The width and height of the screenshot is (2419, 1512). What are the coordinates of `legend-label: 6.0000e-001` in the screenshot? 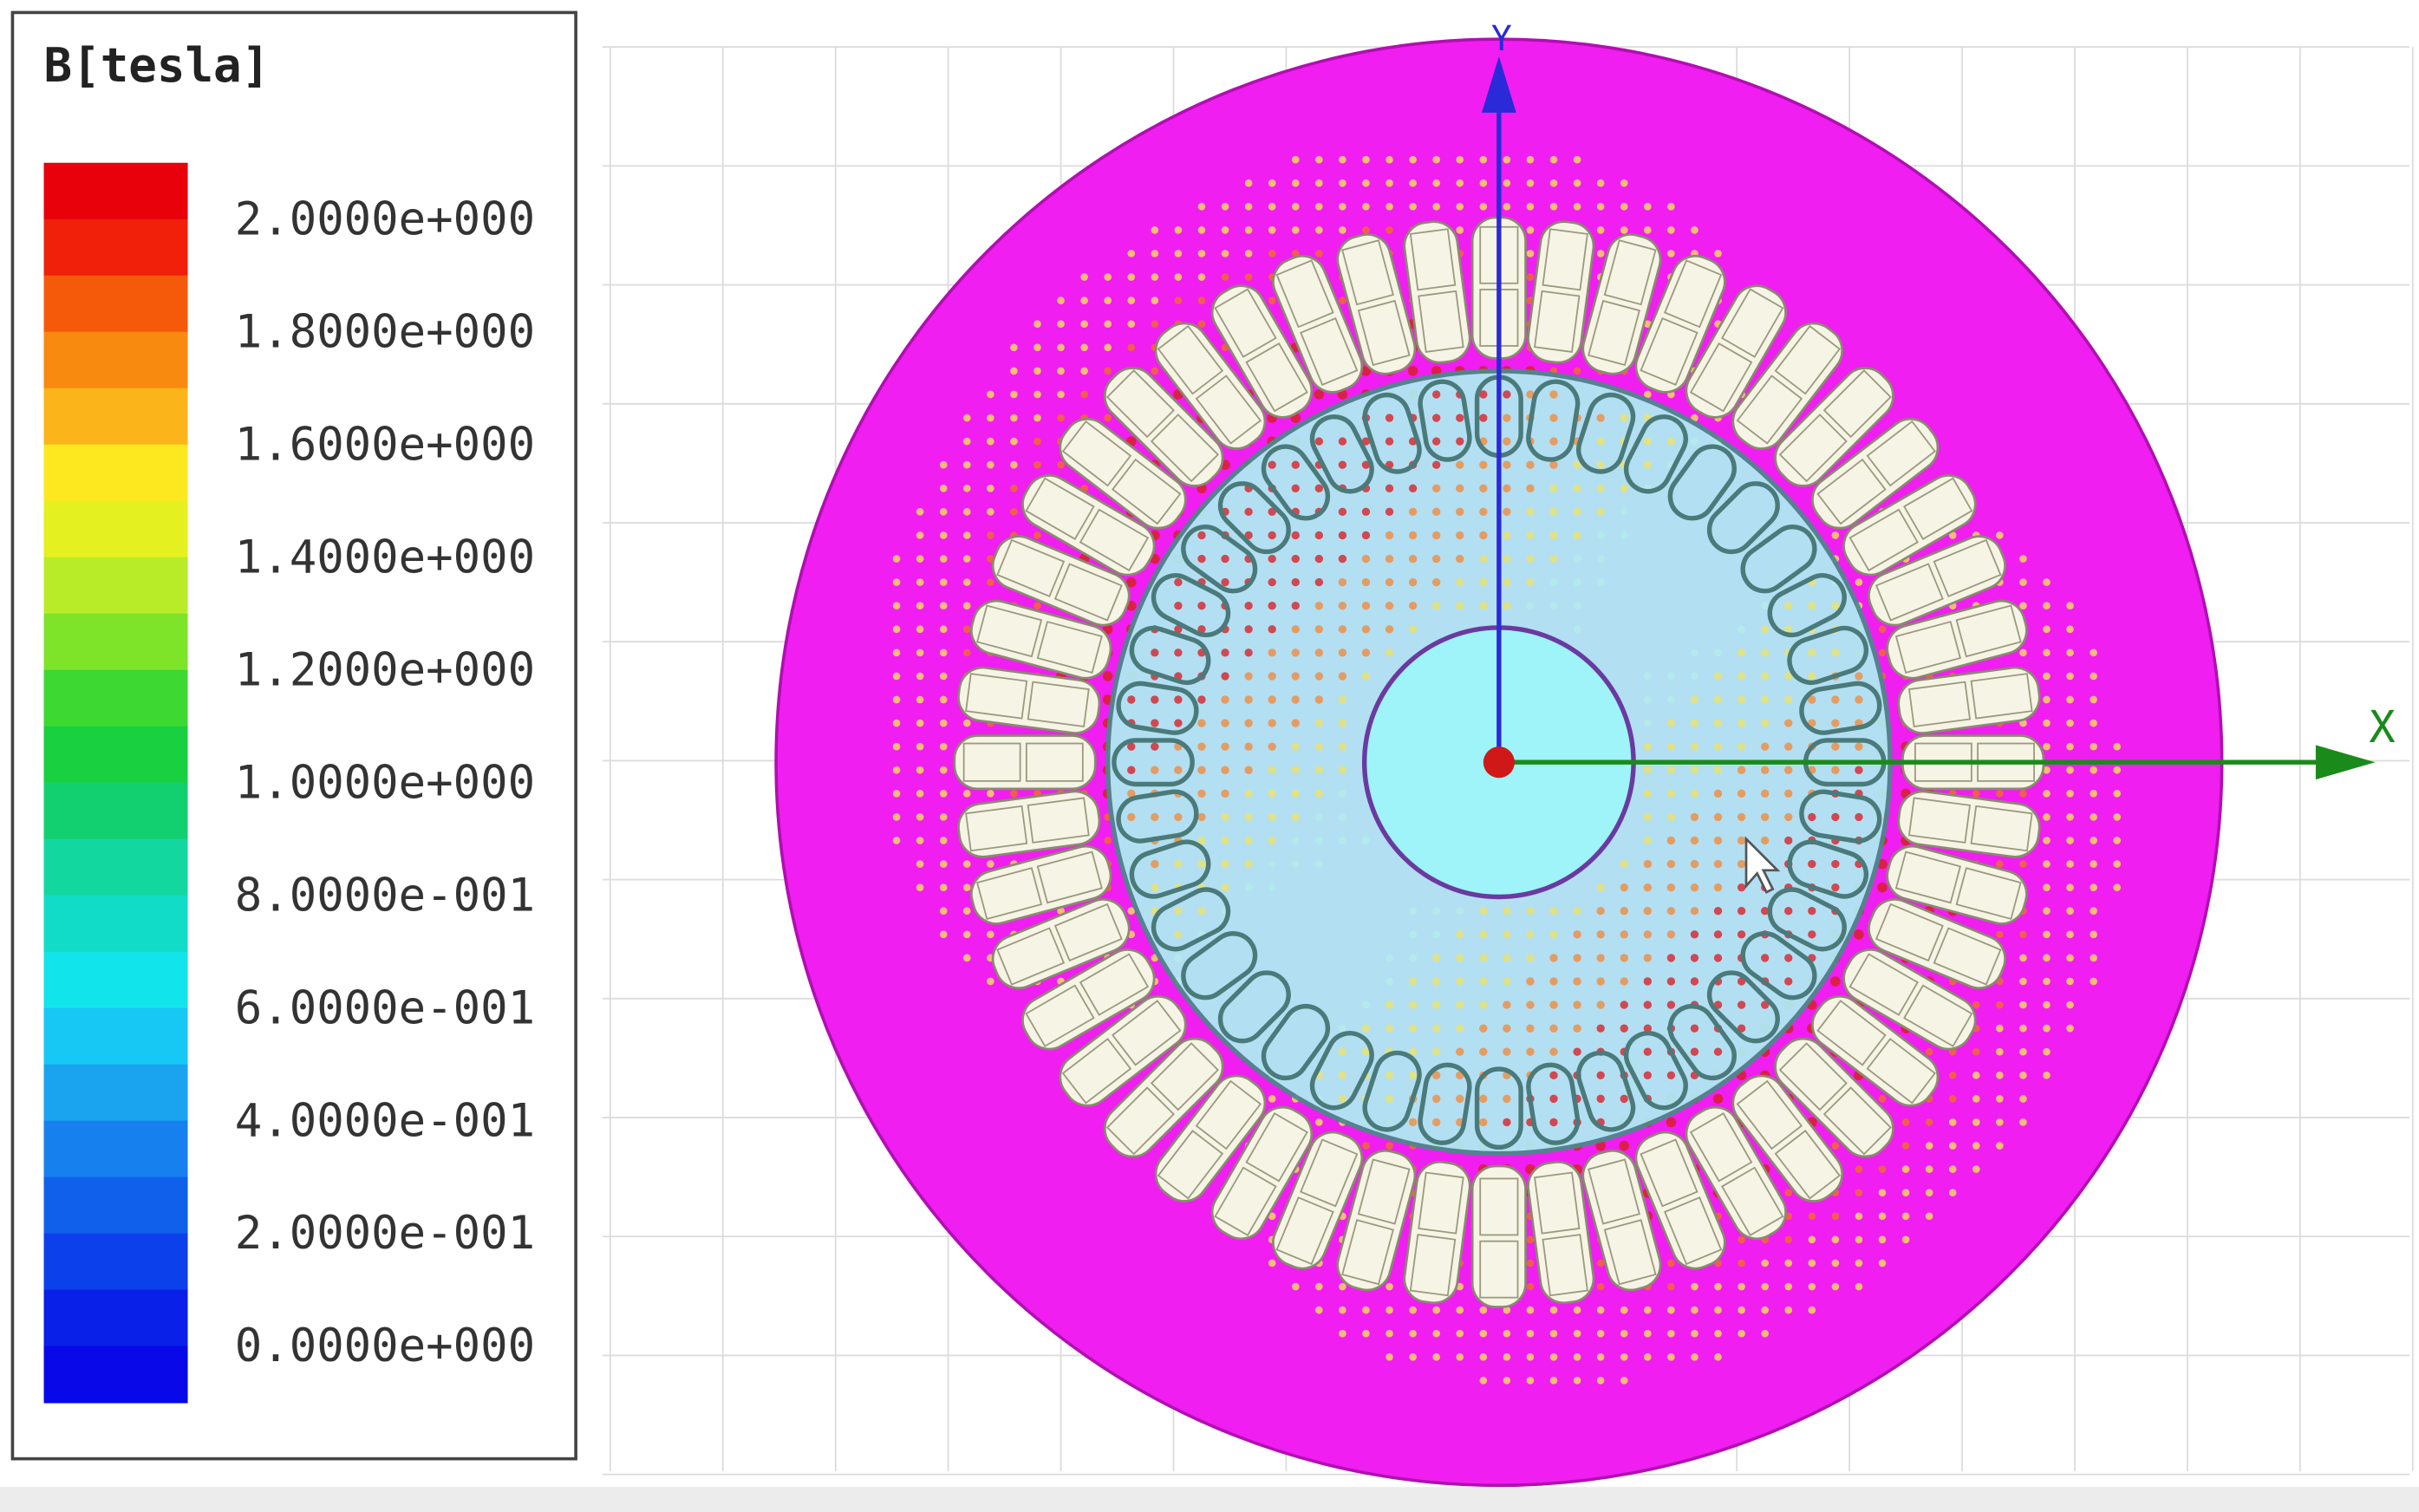 It's located at (385, 1008).